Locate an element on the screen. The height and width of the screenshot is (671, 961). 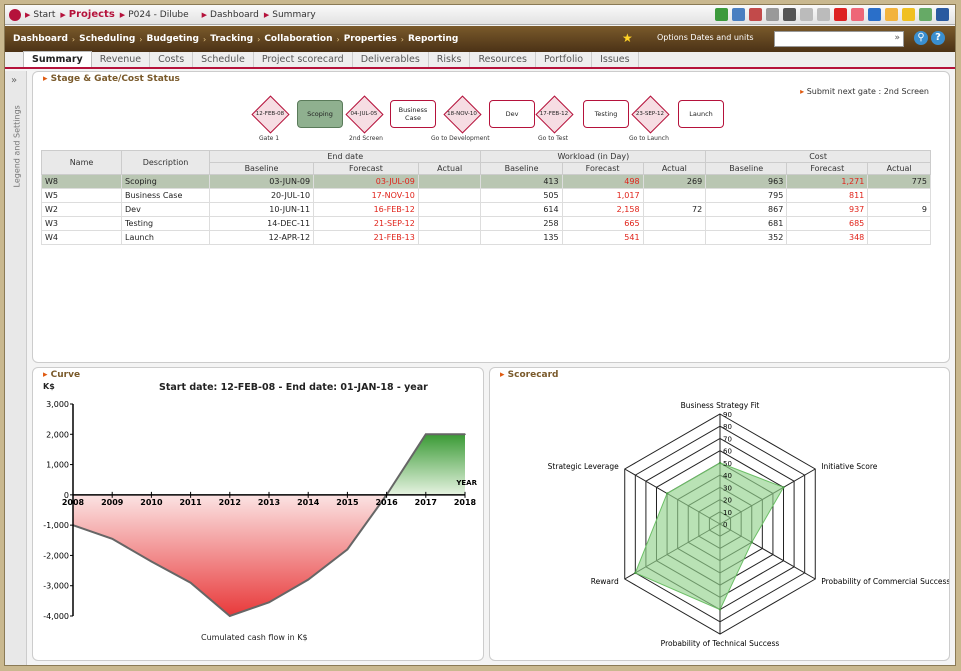
menu-tracking: Tracking is located at coordinates (232, 39).